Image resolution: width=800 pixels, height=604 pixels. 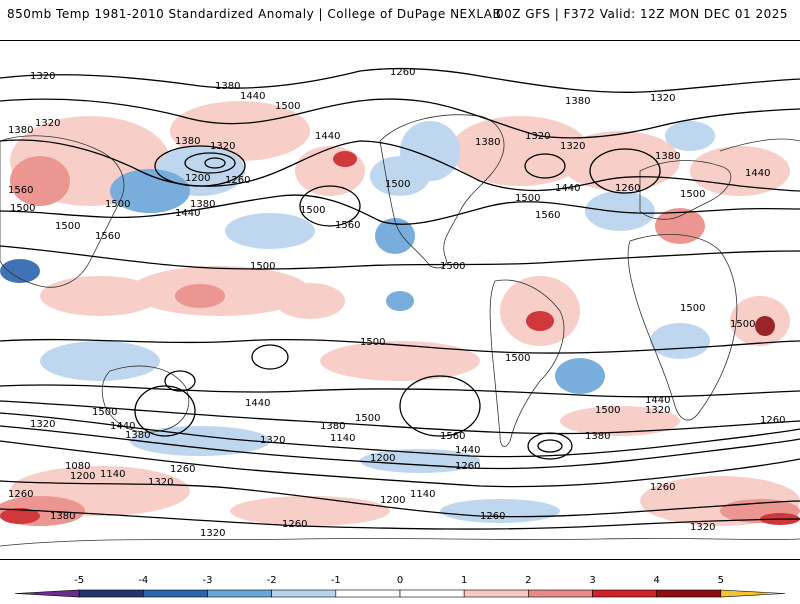 I want to click on south-america-outline, so click(x=527, y=363).